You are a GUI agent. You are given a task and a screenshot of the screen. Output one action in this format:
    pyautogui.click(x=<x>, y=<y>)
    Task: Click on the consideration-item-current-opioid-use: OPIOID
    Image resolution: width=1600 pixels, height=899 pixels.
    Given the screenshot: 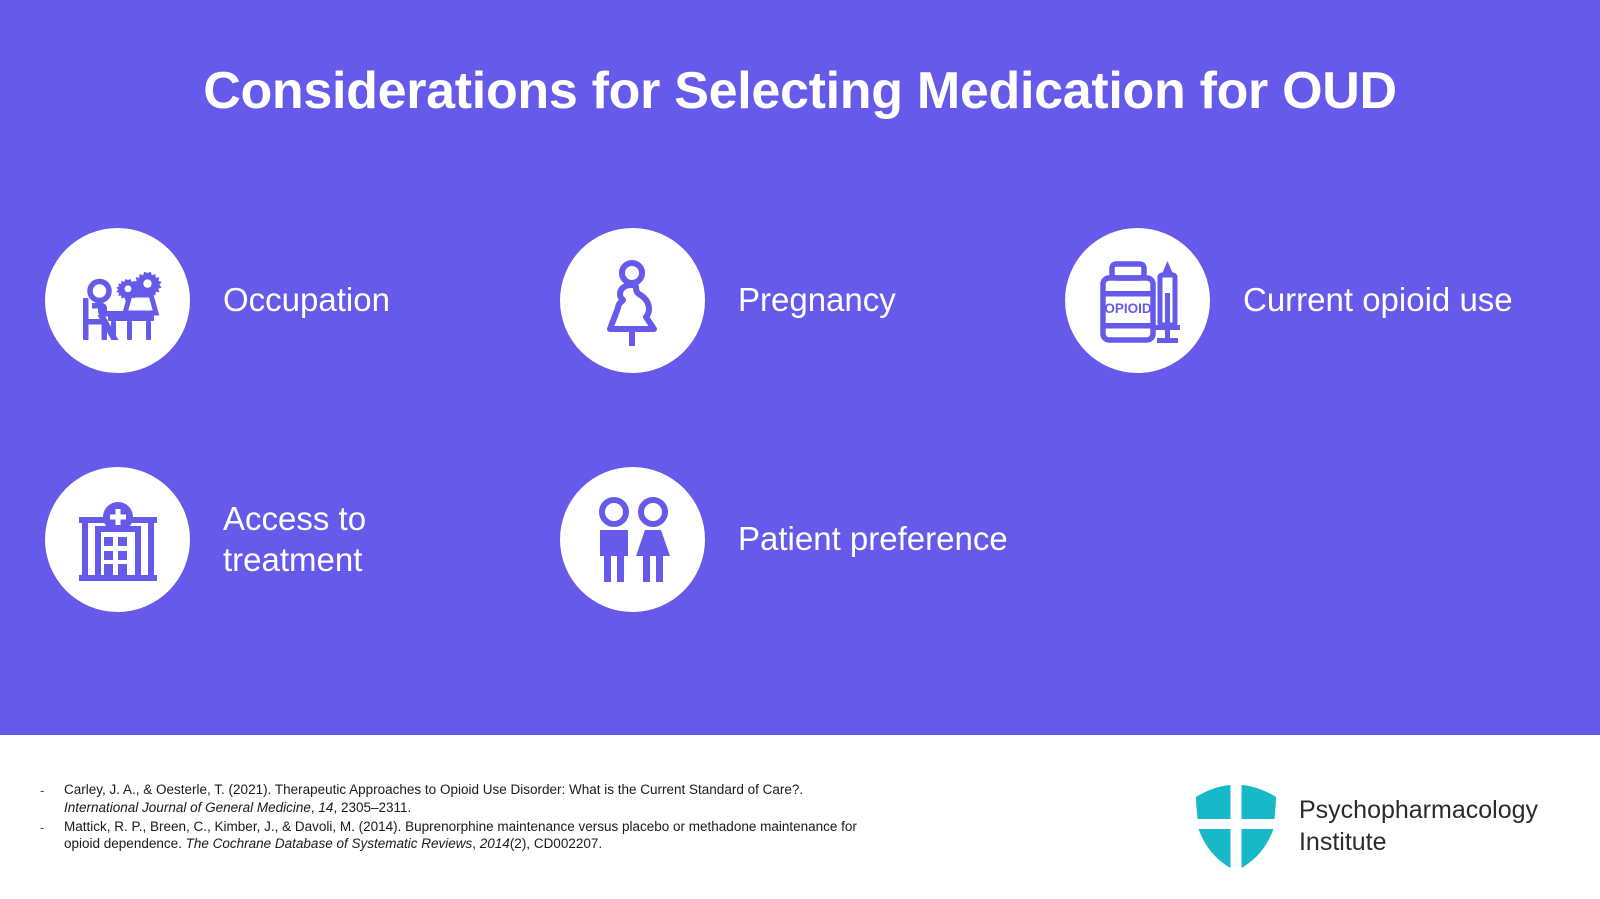 What is the action you would take?
    pyautogui.click(x=1315, y=300)
    